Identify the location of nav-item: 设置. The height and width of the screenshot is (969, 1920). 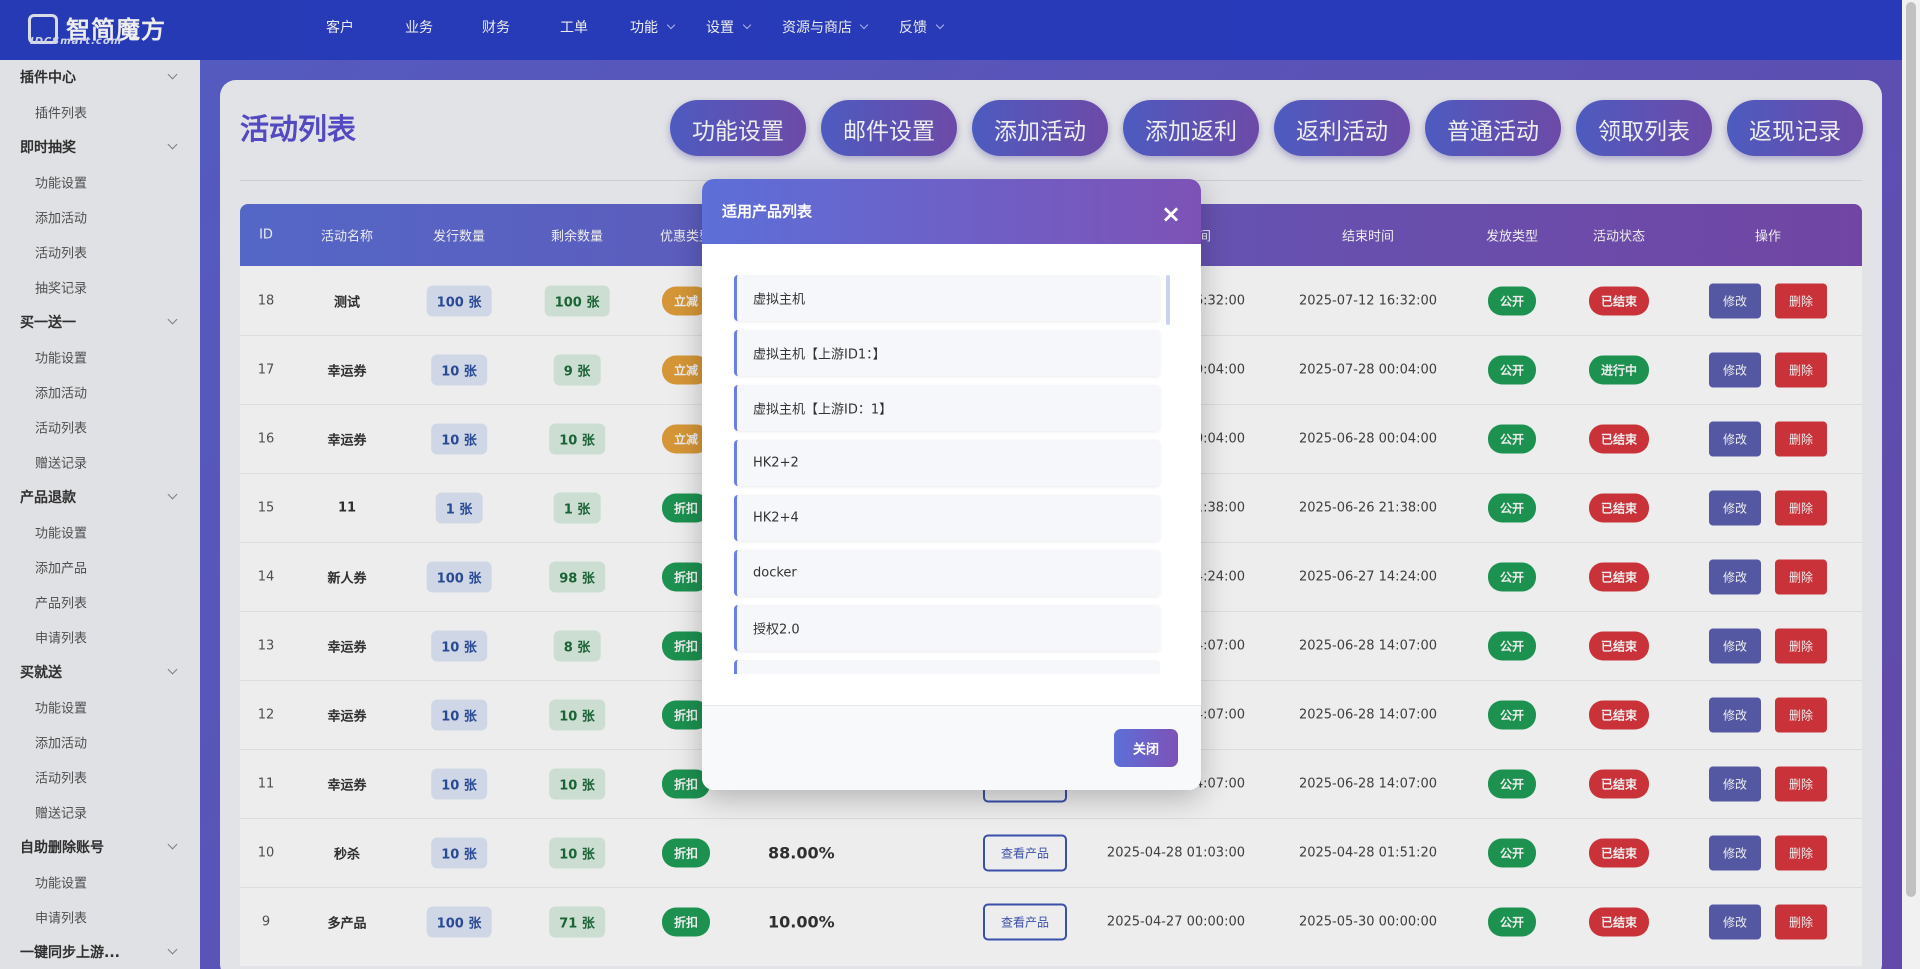
(720, 28).